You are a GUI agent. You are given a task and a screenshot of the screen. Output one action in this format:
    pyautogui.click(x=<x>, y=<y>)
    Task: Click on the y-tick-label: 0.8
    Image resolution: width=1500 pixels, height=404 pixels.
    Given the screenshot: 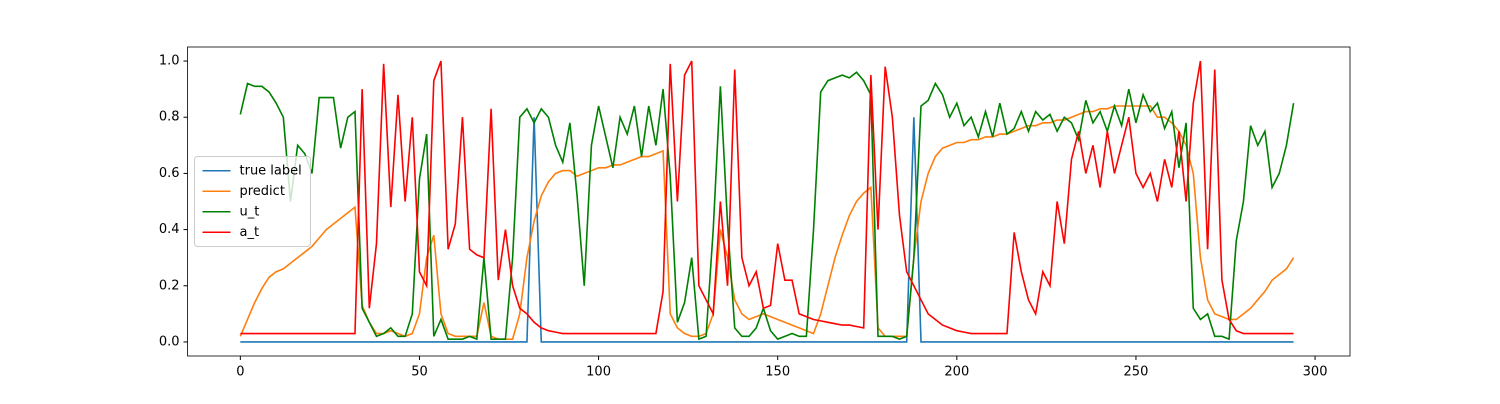 What is the action you would take?
    pyautogui.click(x=169, y=117)
    